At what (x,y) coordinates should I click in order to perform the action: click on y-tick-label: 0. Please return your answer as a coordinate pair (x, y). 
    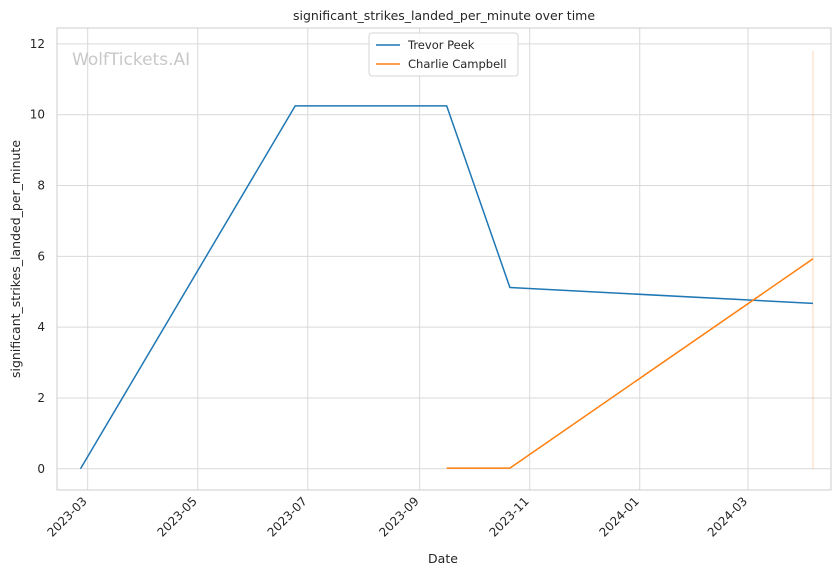
    Looking at the image, I should click on (41, 469).